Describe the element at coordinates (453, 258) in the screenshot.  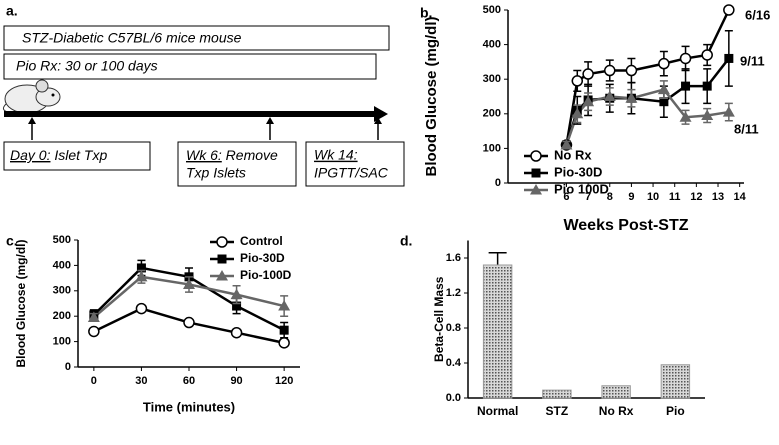
I see `y-tick-label: 1.6` at that location.